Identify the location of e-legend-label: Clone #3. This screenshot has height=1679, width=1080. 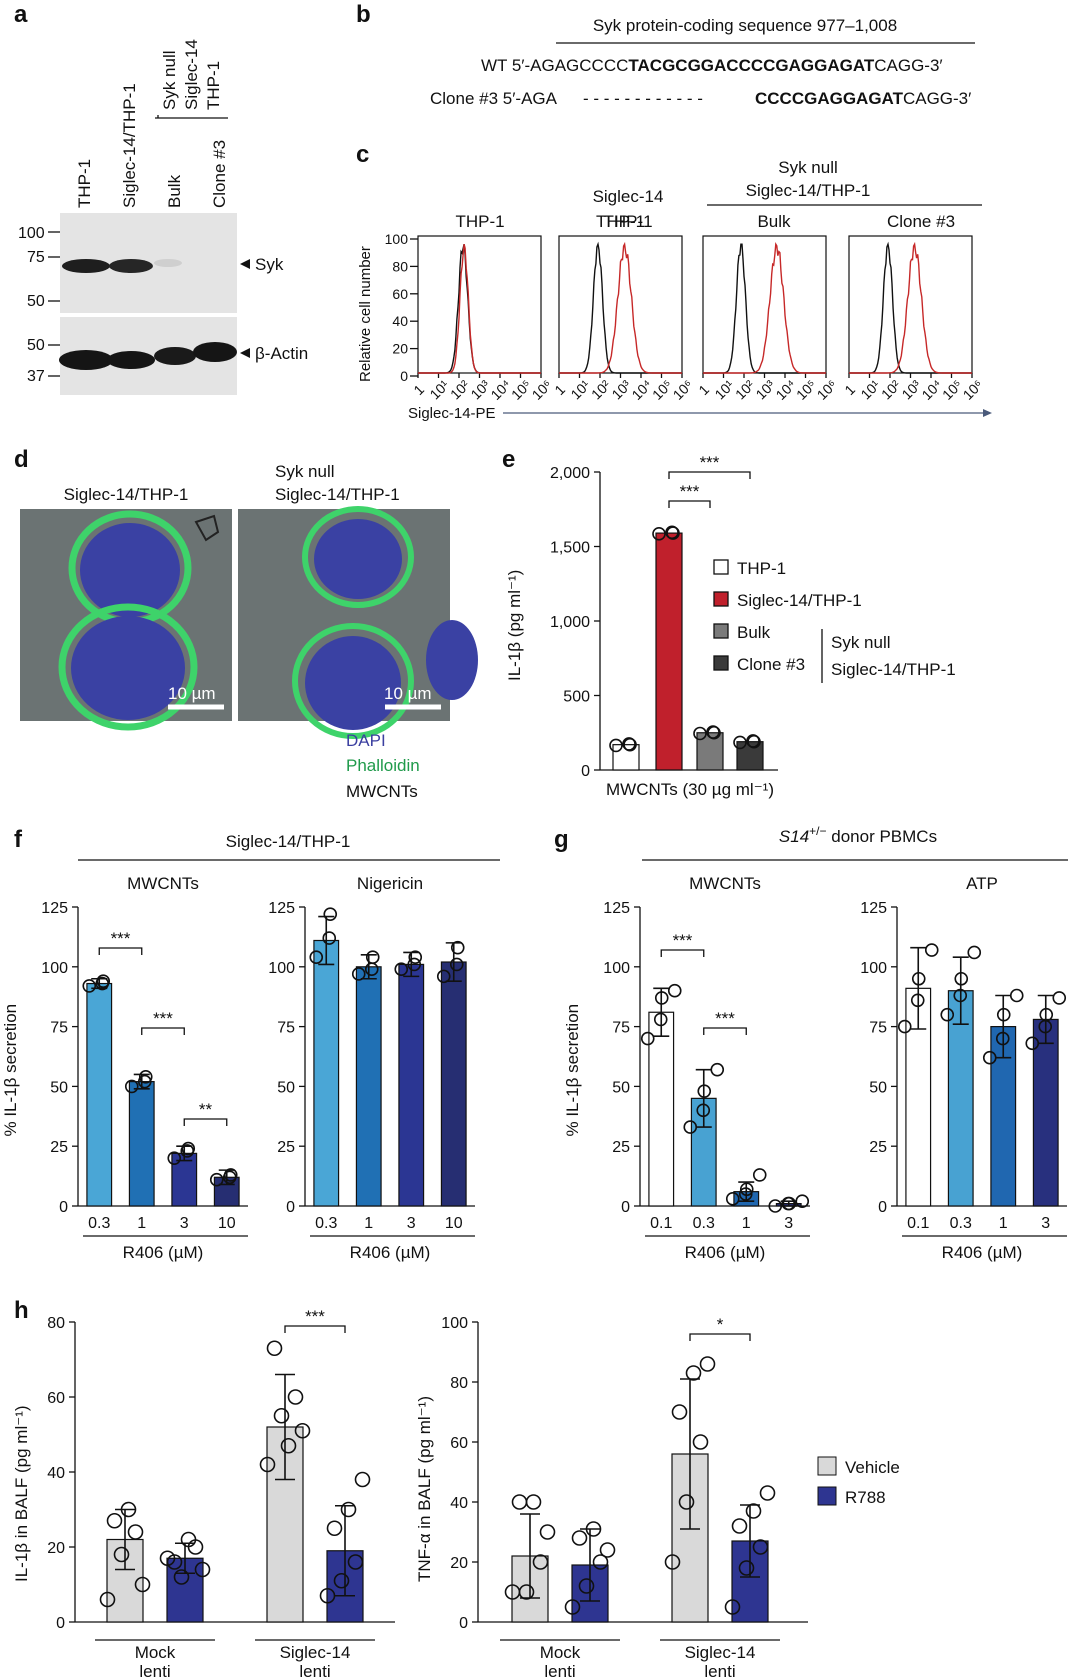
(771, 664).